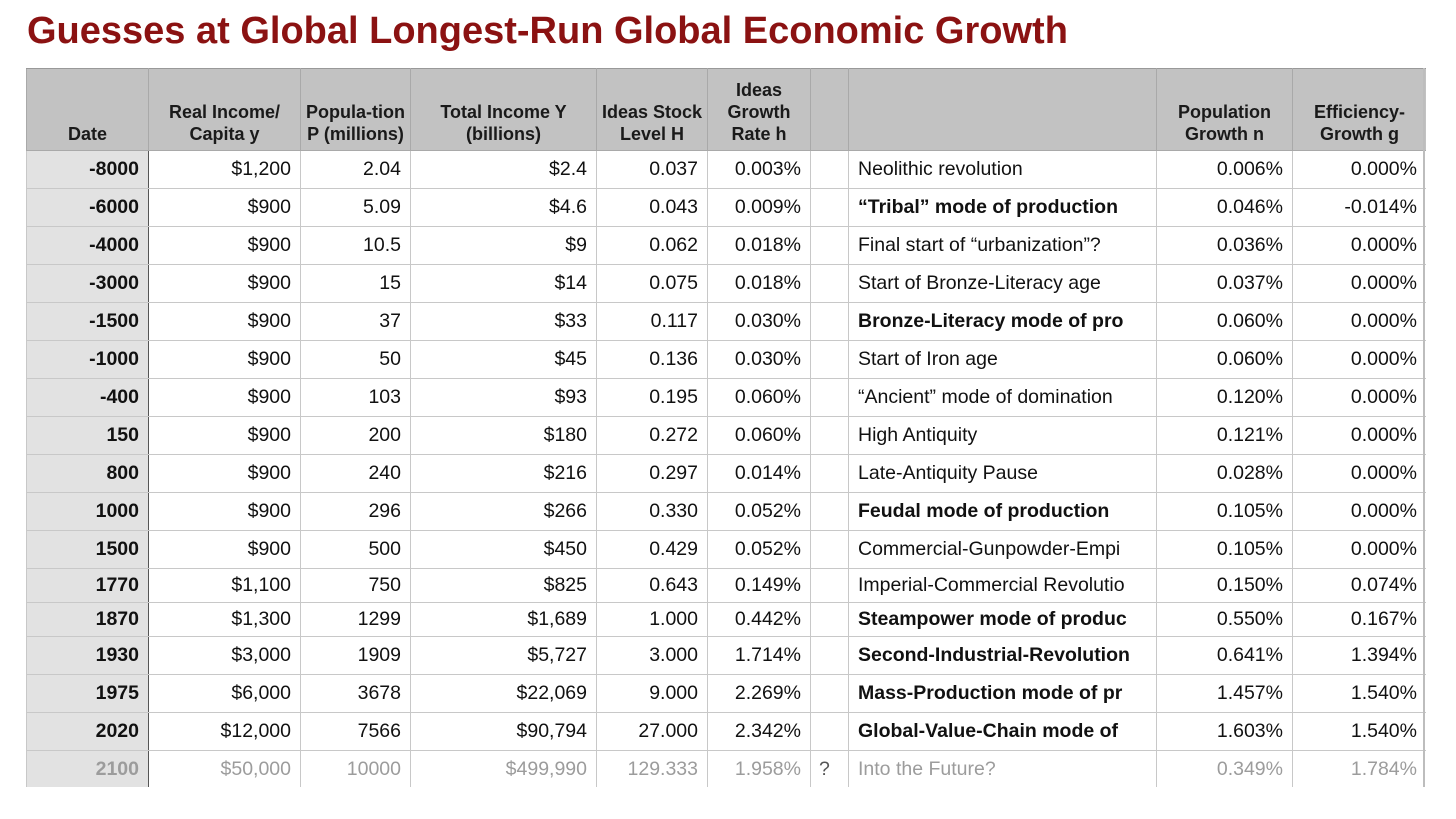 This screenshot has height=819, width=1456. I want to click on ideas-stock-cell: 9.000, so click(652, 693).